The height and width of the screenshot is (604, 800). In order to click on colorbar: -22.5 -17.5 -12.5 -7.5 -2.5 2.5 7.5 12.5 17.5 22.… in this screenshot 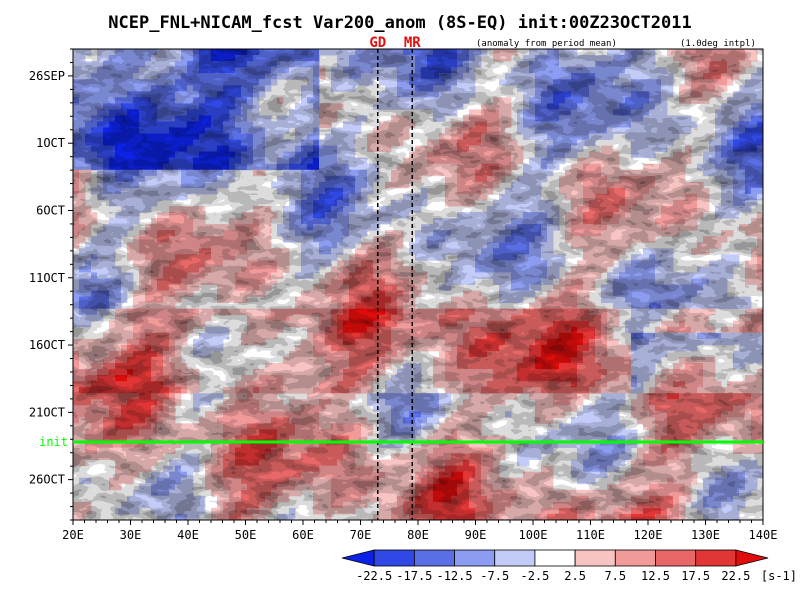, I will do `click(569, 566)`.